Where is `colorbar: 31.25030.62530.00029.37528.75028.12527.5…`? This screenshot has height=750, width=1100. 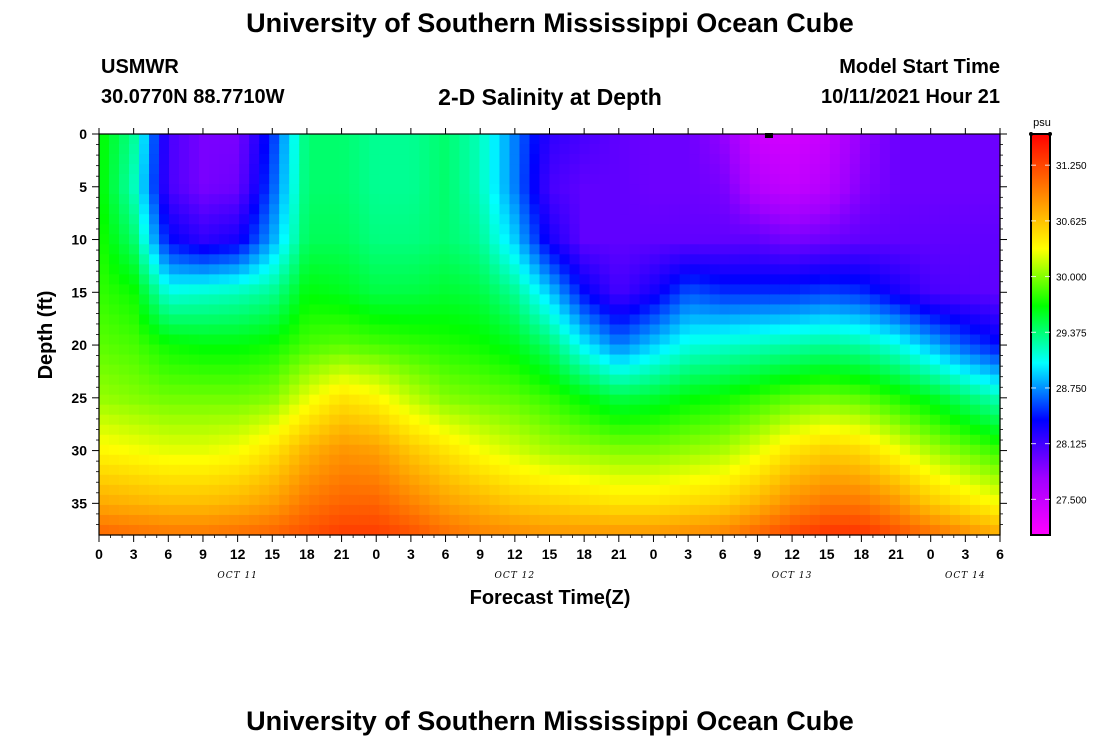 colorbar: 31.25030.62530.00029.37528.75028.12527.5… is located at coordinates (1058, 334).